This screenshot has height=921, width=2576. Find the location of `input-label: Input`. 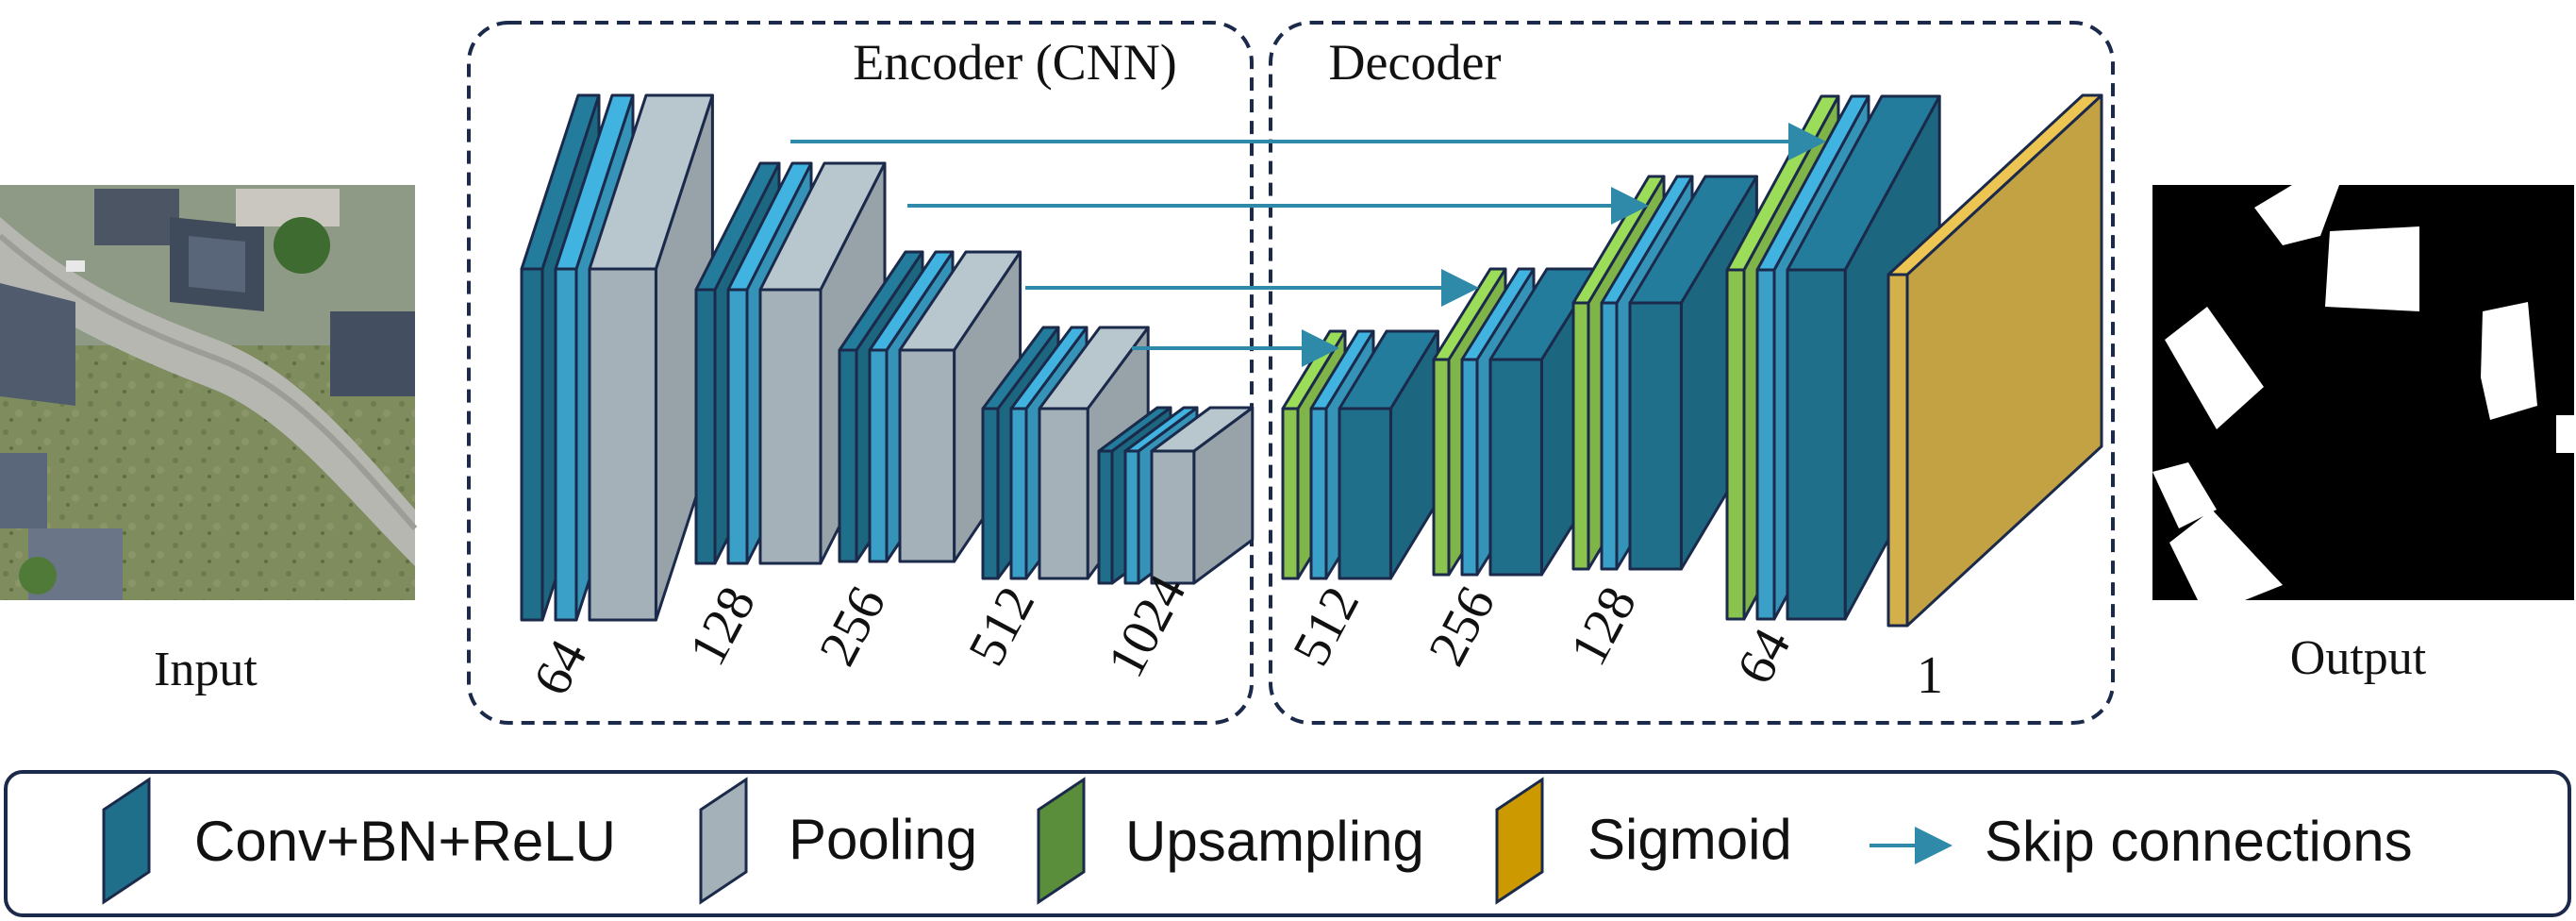

input-label: Input is located at coordinates (206, 670).